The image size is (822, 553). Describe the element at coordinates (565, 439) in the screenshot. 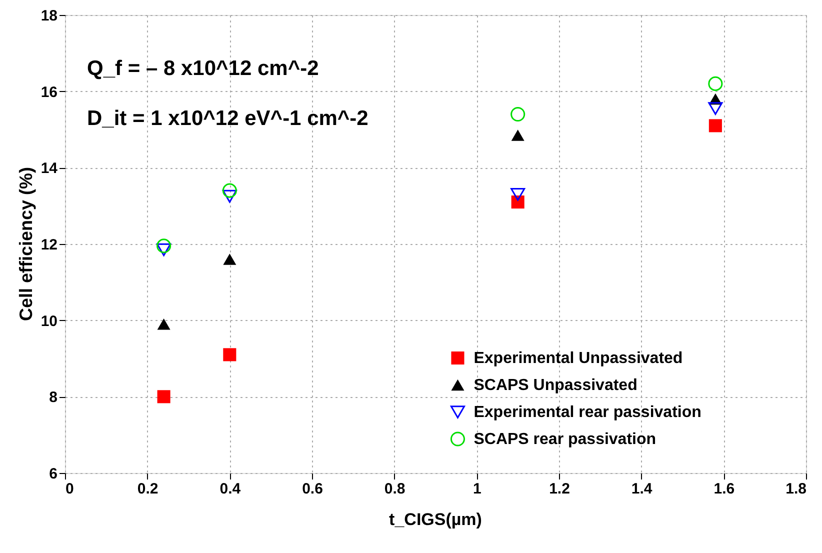

I see `legend-label: SCAPS rear passivation` at that location.